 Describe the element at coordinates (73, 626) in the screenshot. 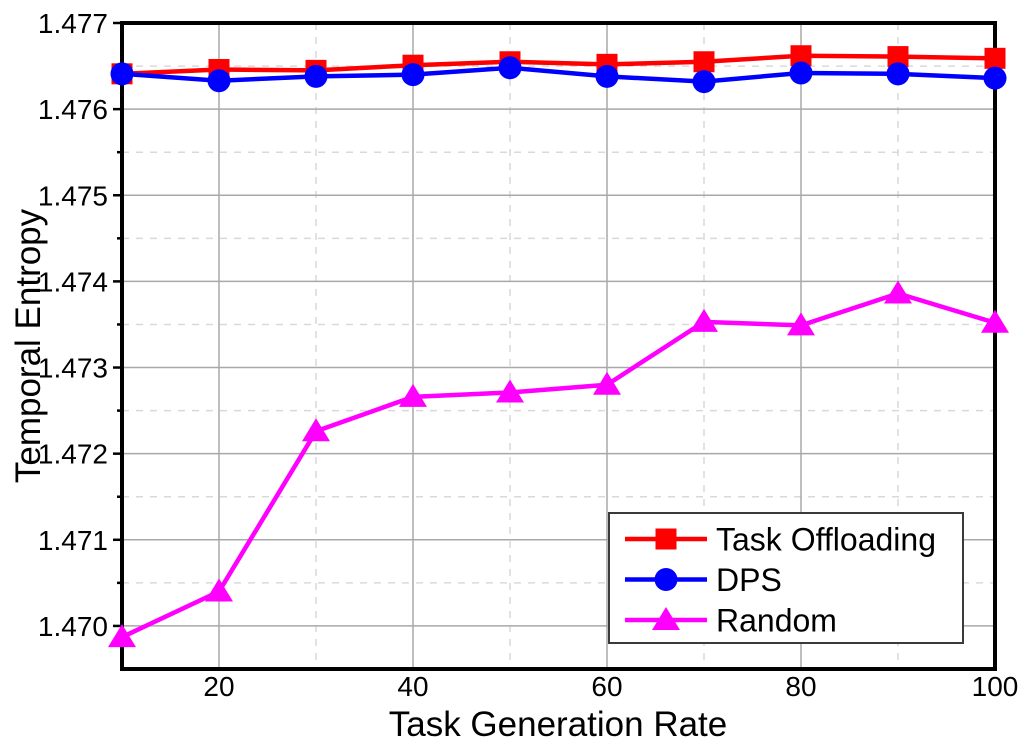

I see `y-axis-tick-label: 1.470` at that location.